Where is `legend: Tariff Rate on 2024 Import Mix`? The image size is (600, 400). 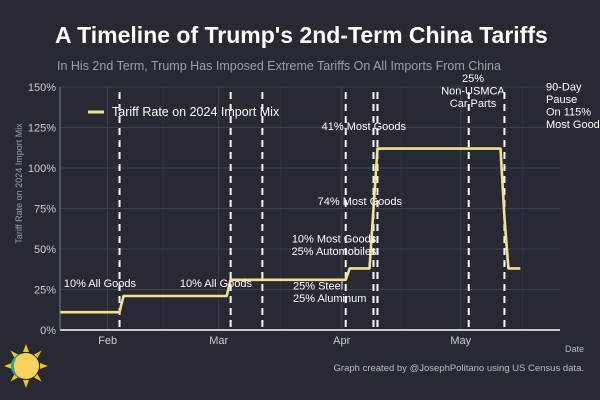
legend: Tariff Rate on 2024 Import Mix is located at coordinates (184, 112).